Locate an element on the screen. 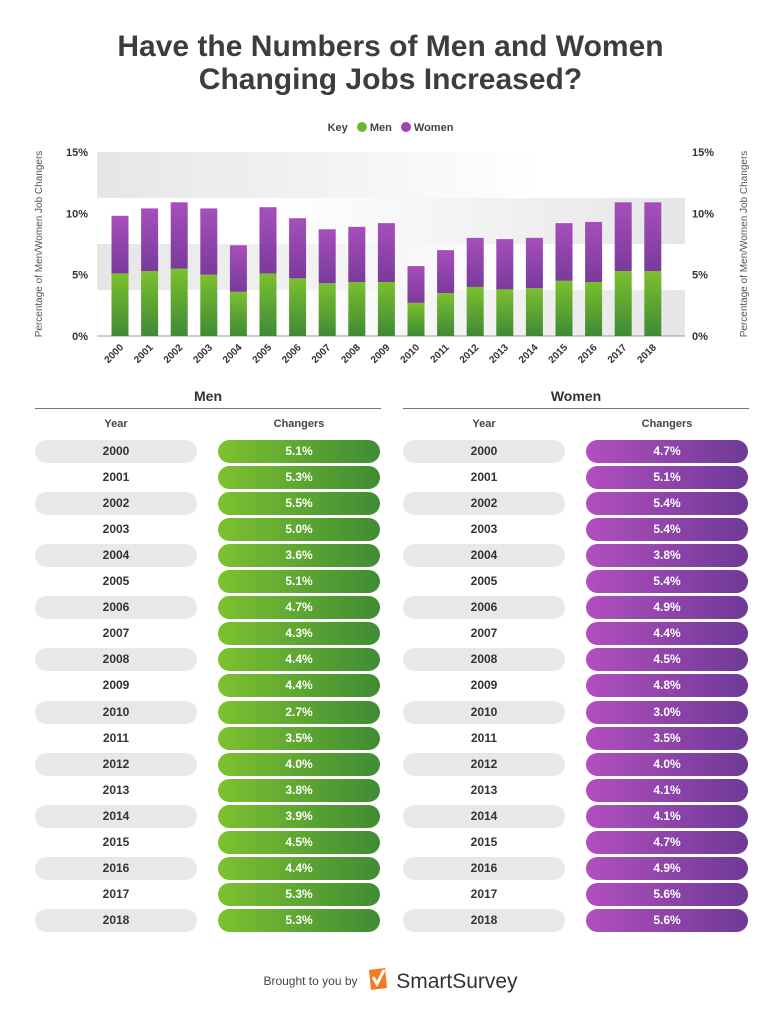 The width and height of the screenshot is (781, 1024). y-tick-label-right: 5% is located at coordinates (700, 276).